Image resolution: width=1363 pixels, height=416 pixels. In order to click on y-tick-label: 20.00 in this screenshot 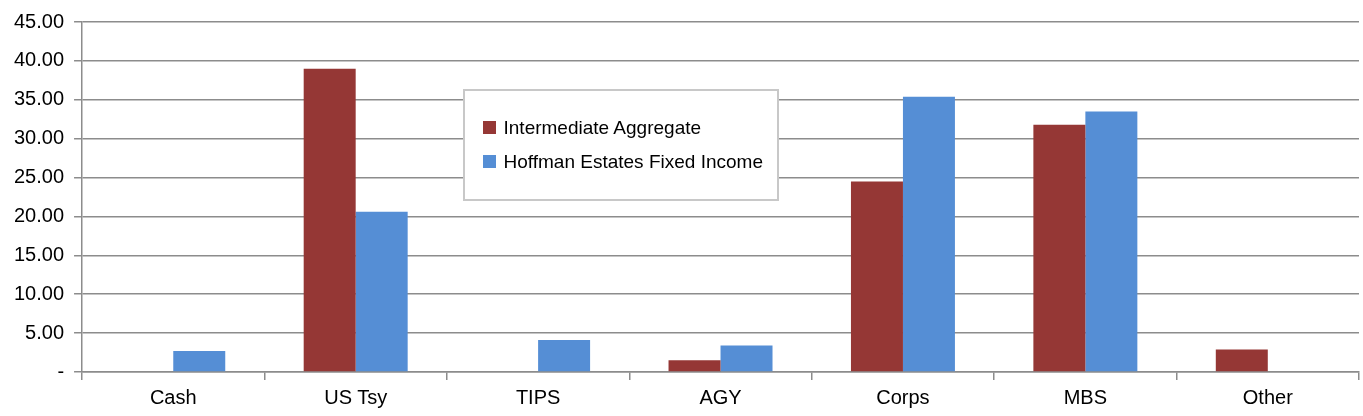, I will do `click(39, 214)`.